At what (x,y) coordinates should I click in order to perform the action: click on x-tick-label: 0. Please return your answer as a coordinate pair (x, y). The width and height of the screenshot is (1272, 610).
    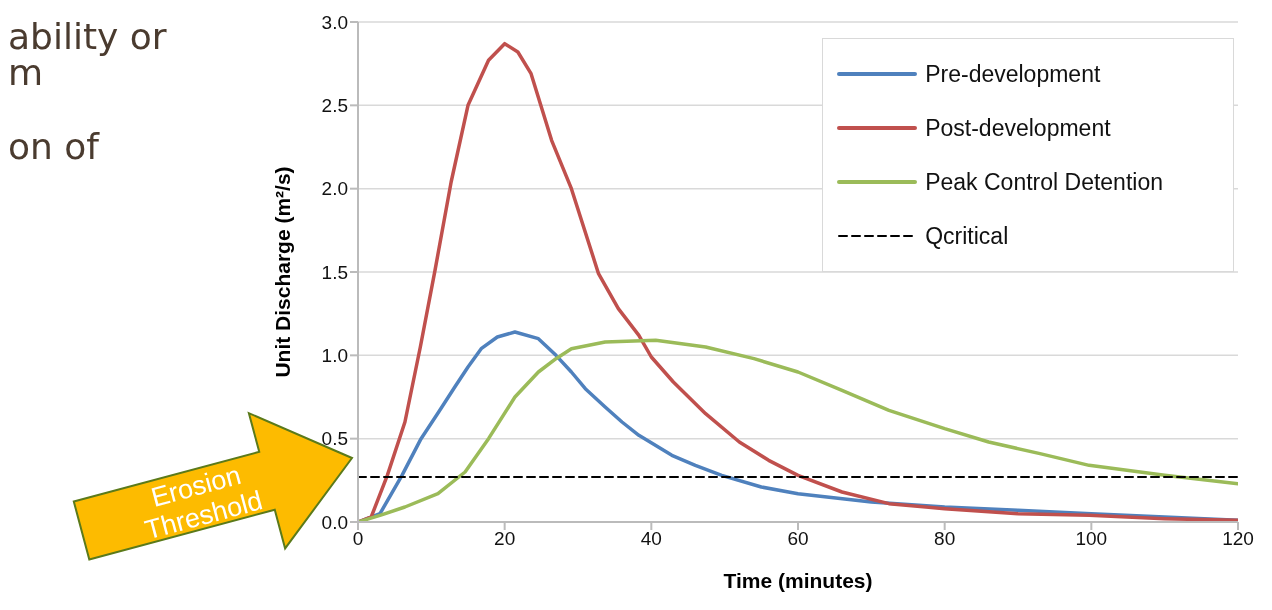
    Looking at the image, I should click on (358, 539).